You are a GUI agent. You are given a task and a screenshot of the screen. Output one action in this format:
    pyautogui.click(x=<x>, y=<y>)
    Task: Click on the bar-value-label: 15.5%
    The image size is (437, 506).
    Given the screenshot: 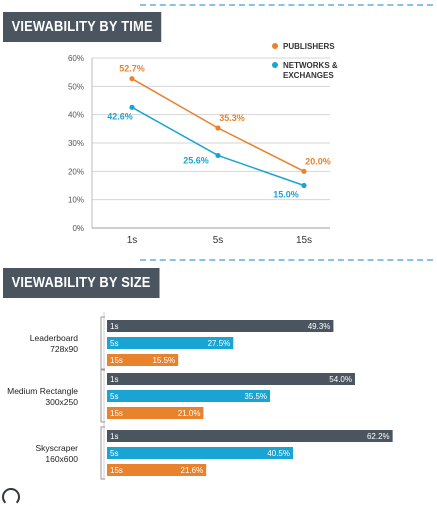 What is the action you would take?
    pyautogui.click(x=163, y=360)
    